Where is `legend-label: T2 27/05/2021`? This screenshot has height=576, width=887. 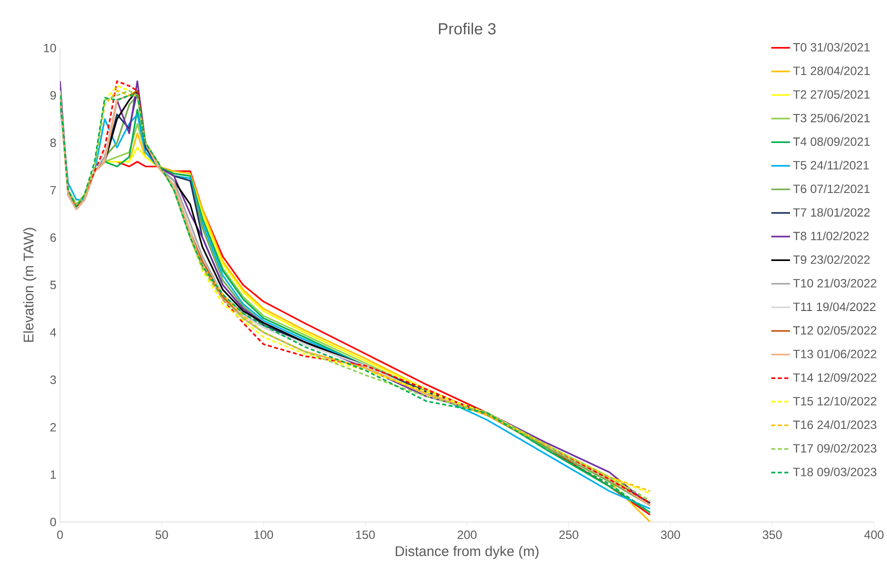
legend-label: T2 27/05/2021 is located at coordinates (831, 94).